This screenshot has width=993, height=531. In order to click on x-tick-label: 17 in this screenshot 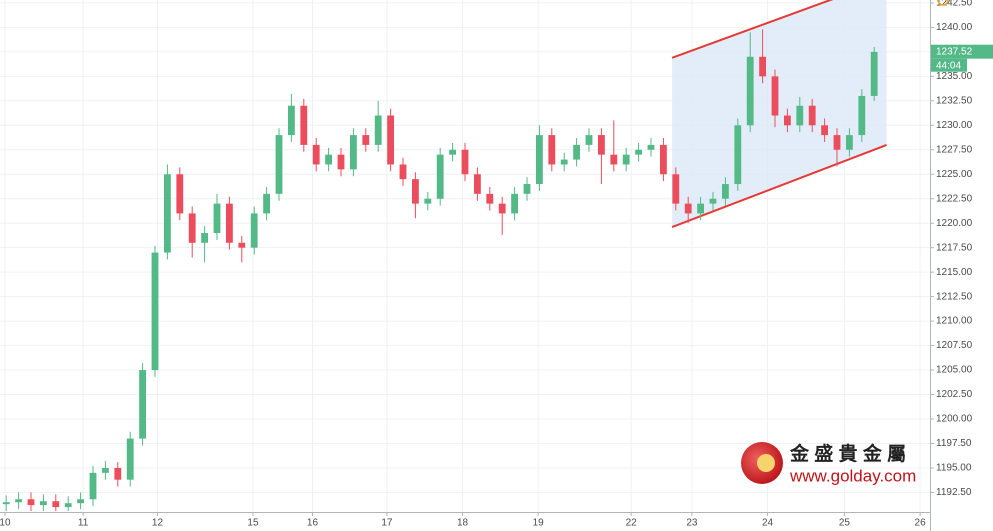, I will do `click(387, 523)`.